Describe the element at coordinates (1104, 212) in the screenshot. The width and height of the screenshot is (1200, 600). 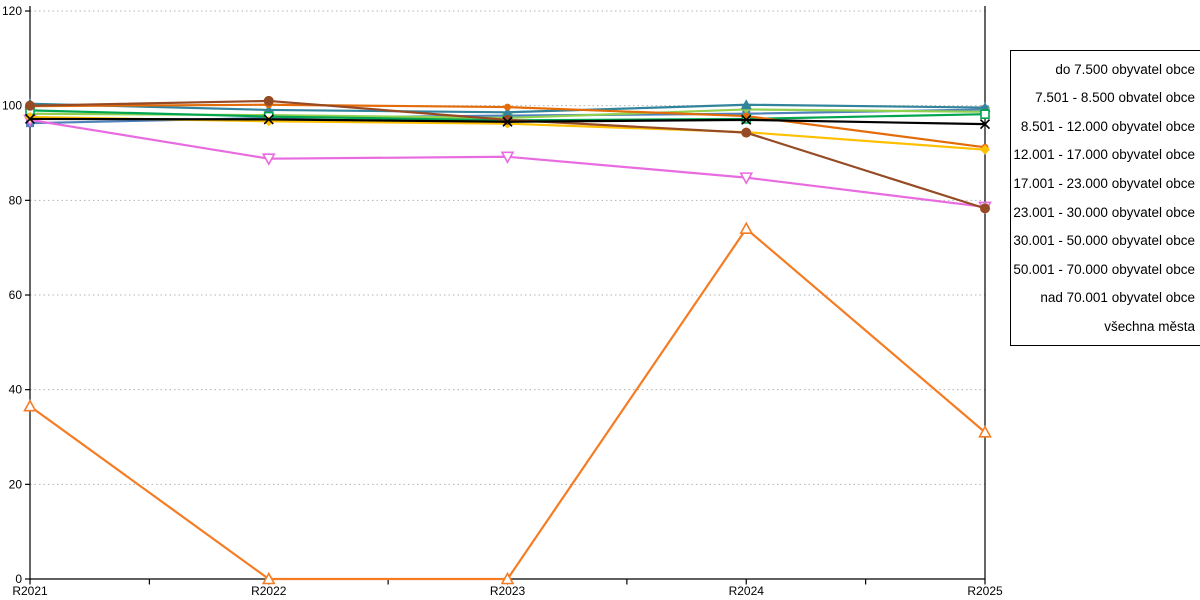
I see `legend-item-6: 23.001 - 30.000 obyvatel obce` at that location.